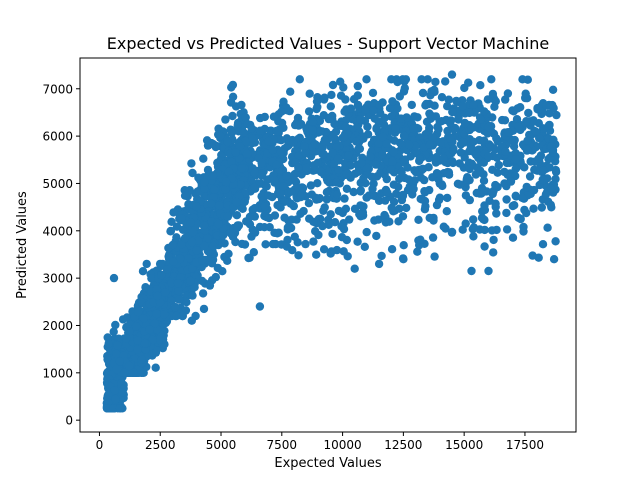  I want to click on y-axis-label: Predicted Values, so click(22, 245).